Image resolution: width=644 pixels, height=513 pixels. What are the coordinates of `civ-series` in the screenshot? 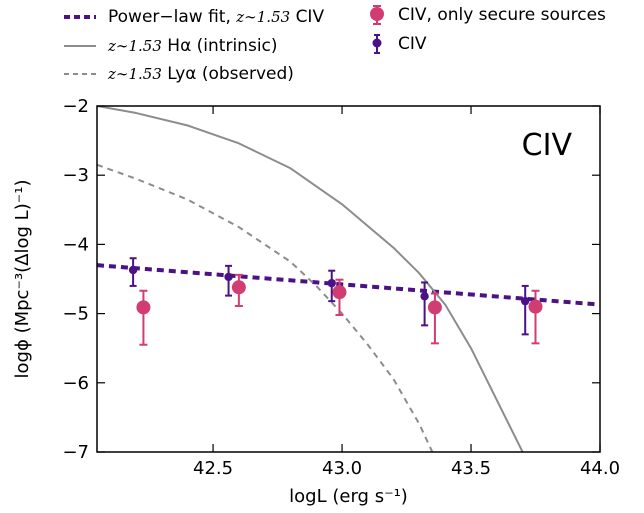 It's located at (329, 296).